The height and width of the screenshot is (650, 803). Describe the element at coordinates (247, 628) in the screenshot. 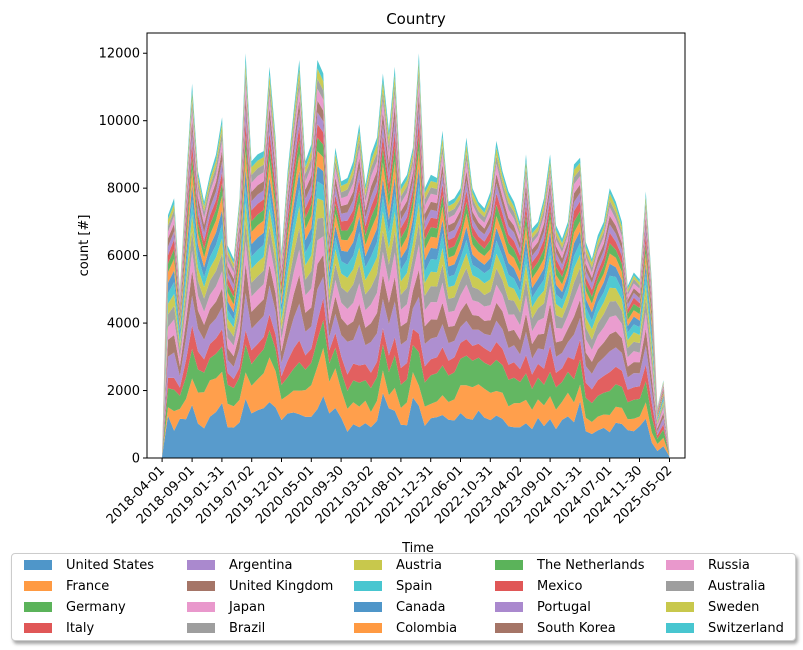

I see `legend-label: Brazil` at that location.